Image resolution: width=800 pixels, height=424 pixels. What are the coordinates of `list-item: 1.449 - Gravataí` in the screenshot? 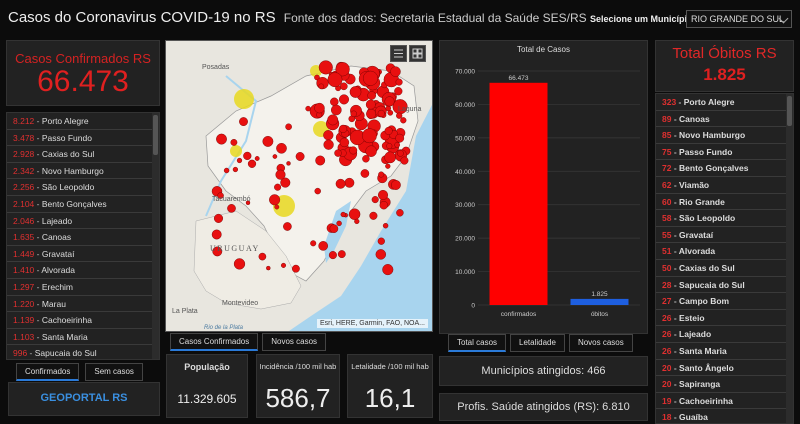 It's located at (83, 254).